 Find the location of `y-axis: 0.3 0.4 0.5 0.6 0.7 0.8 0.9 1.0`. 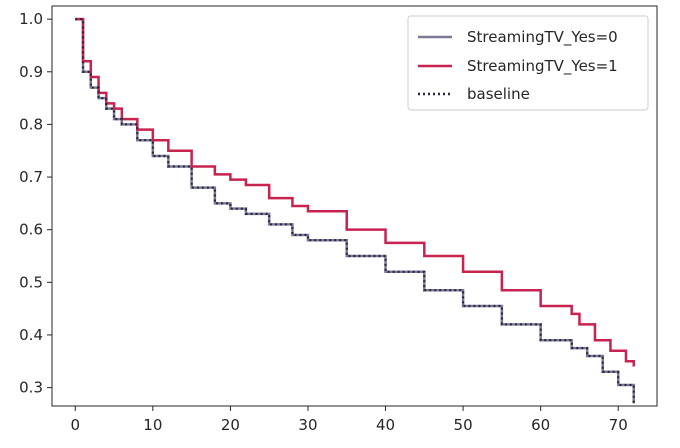

y-axis: 0.3 0.4 0.5 0.6 0.7 0.8 0.9 1.0 is located at coordinates (35, 203).